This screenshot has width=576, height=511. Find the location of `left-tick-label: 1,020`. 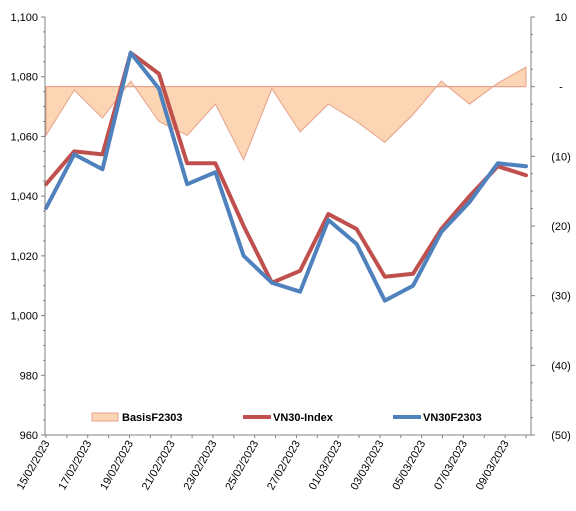

left-tick-label: 1,020 is located at coordinates (24, 257).